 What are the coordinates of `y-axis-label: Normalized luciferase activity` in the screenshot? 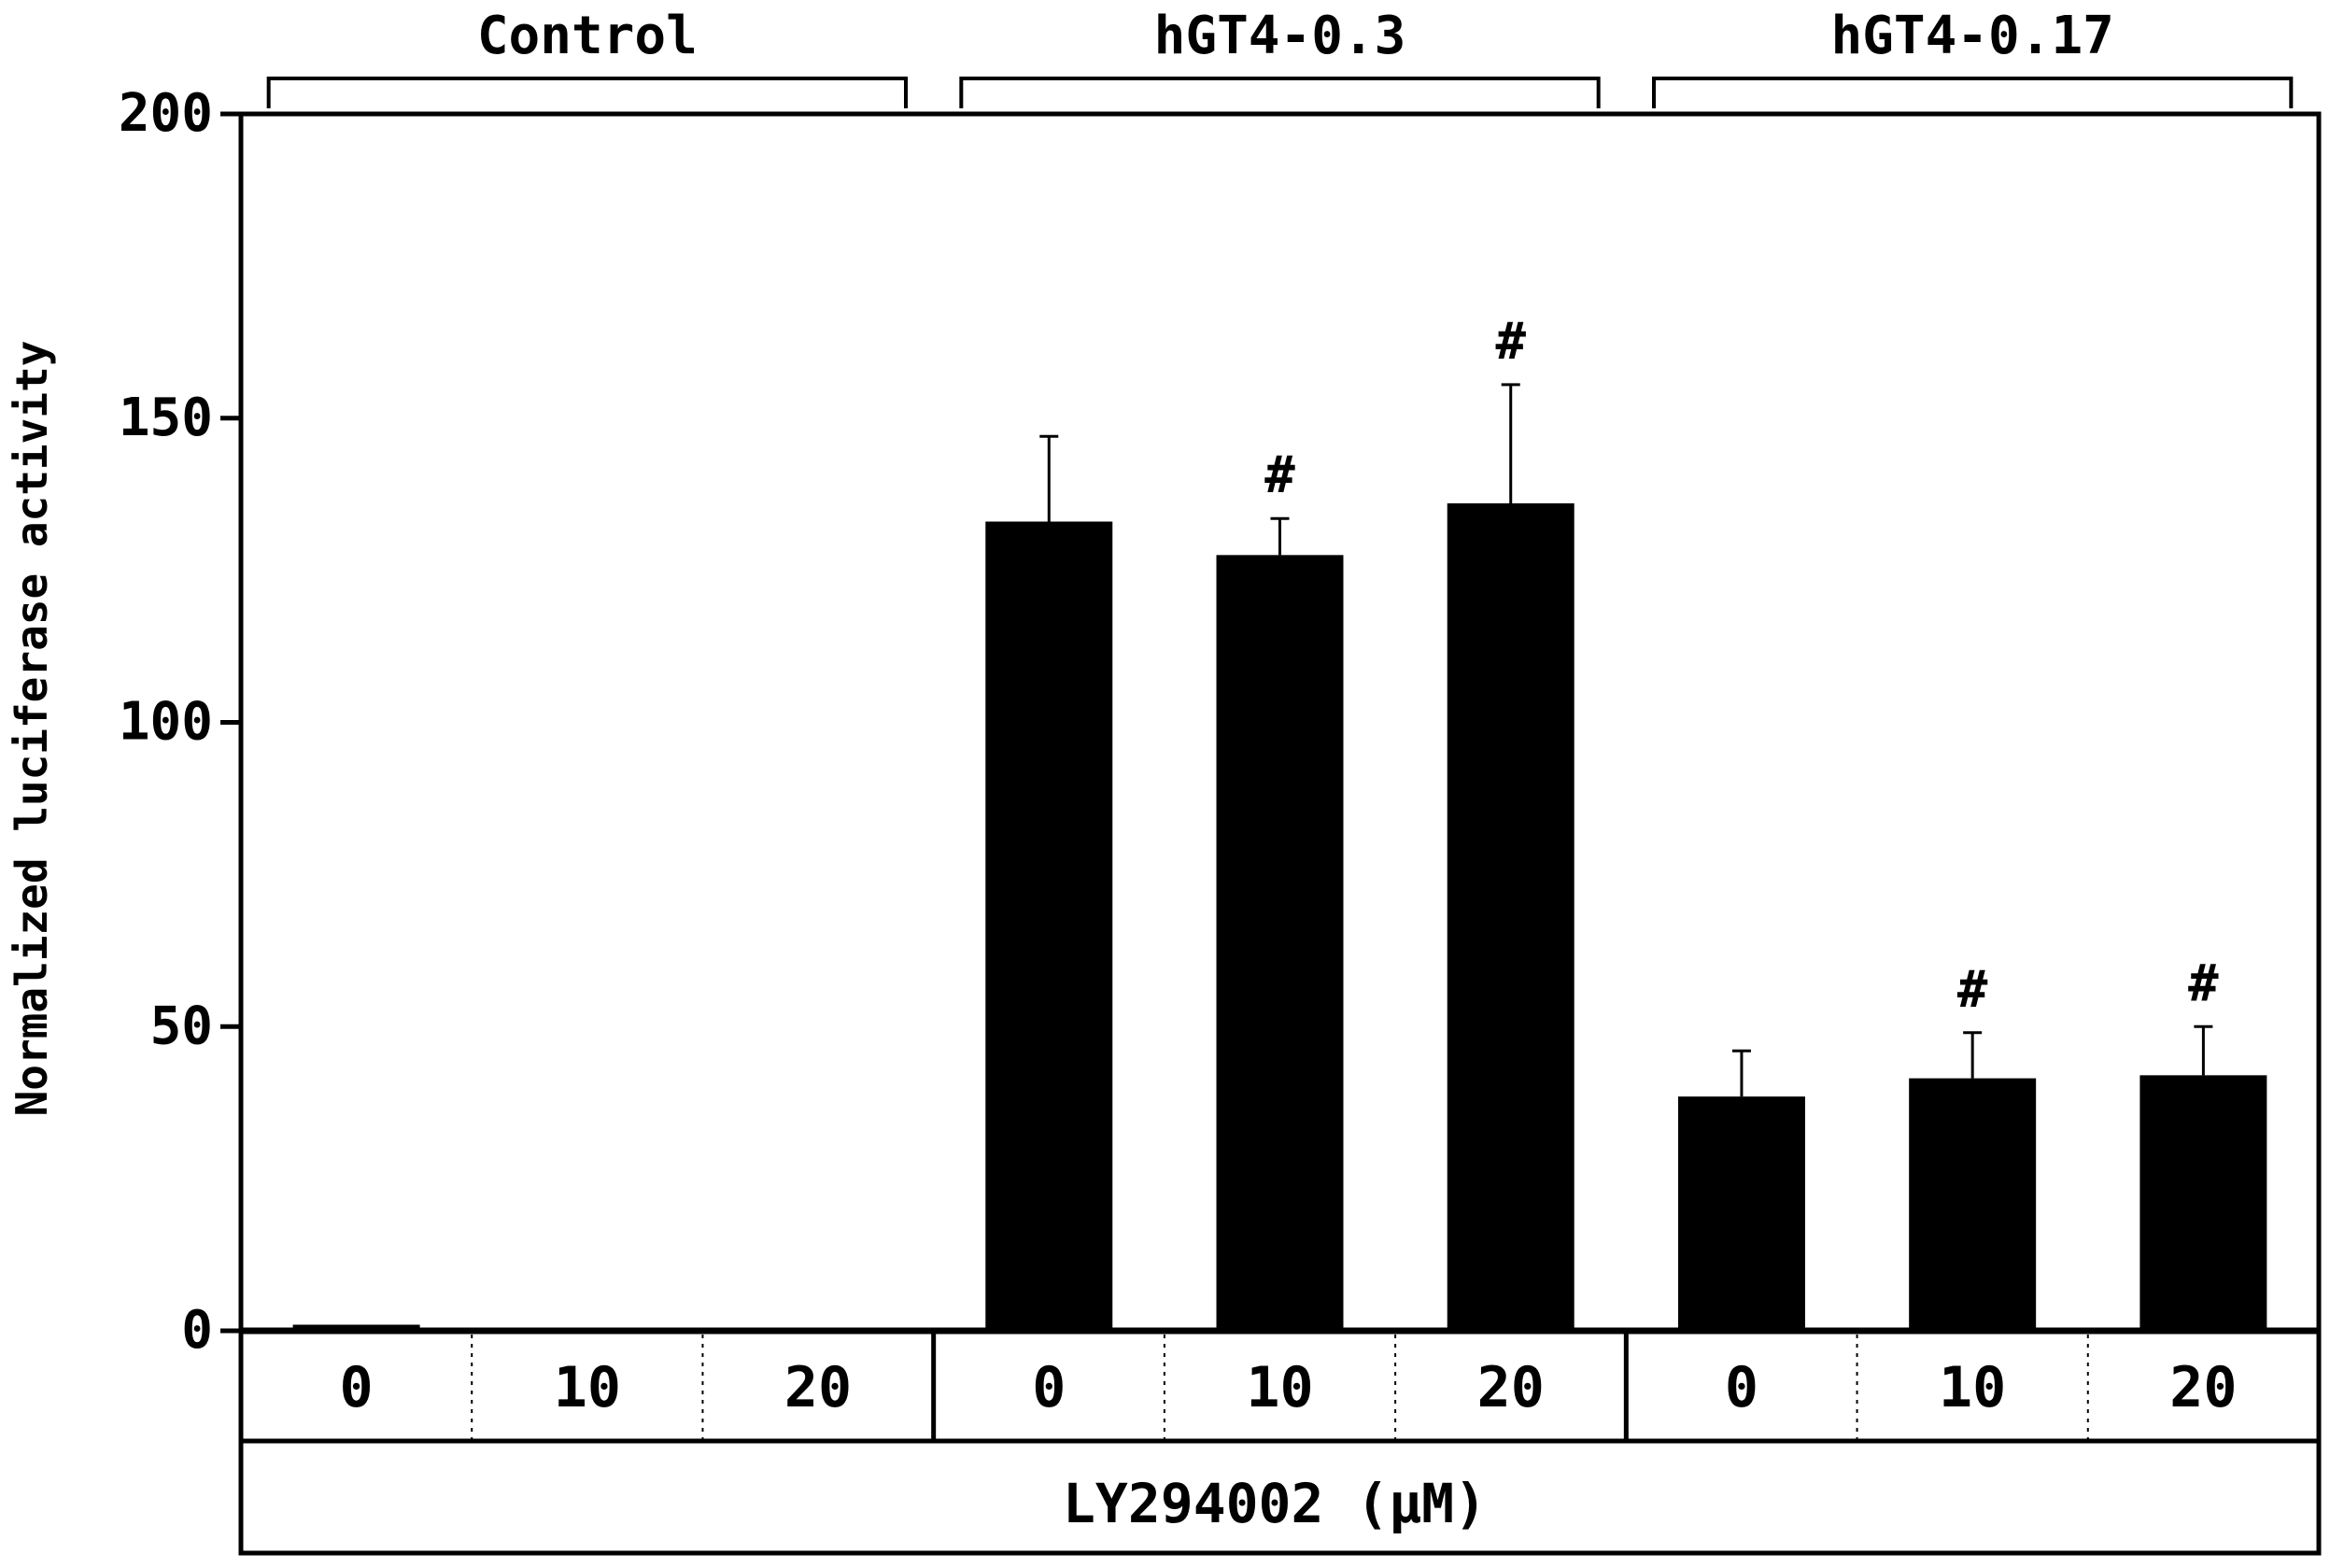 It's located at (32, 729).